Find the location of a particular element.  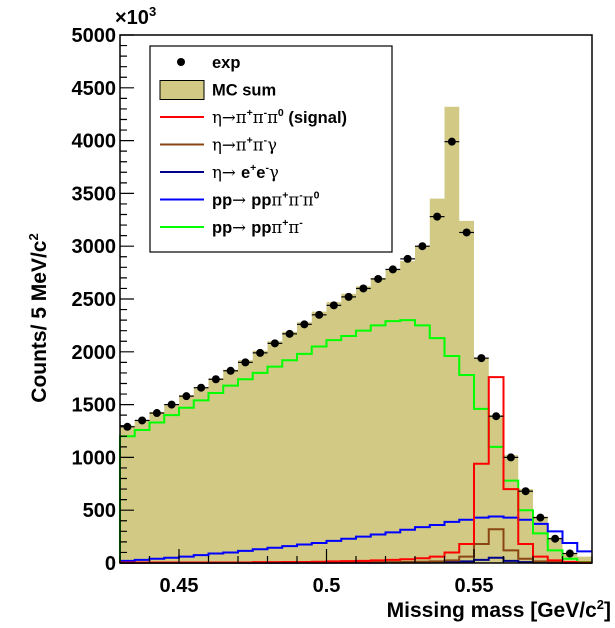

y-axis-title: Counts/ 5 MeV/c2 is located at coordinates (38, 317).